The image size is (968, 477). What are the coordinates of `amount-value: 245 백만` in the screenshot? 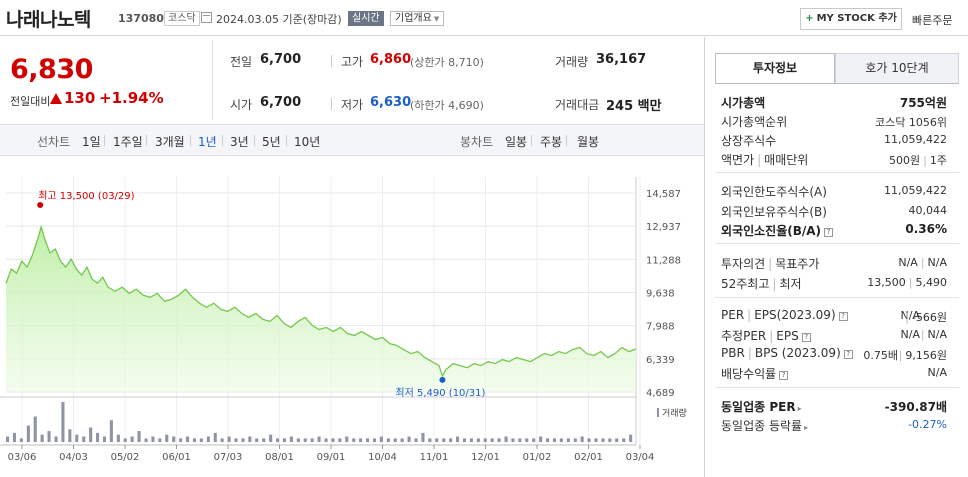 It's located at (634, 106).